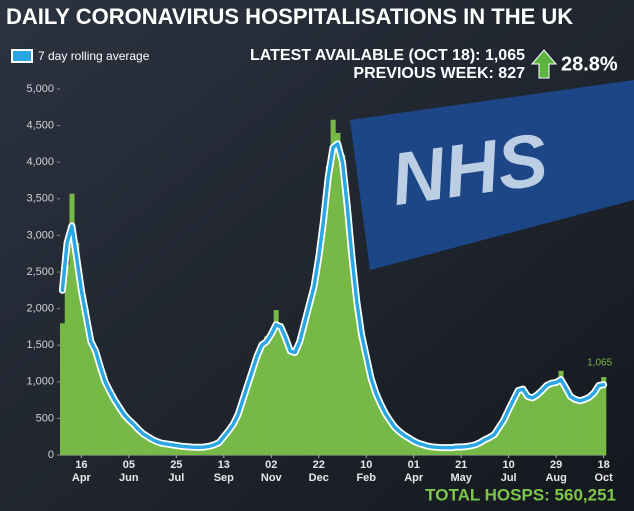 This screenshot has height=511, width=634. Describe the element at coordinates (555, 478) in the screenshot. I see `x-tick-label: Aug` at that location.